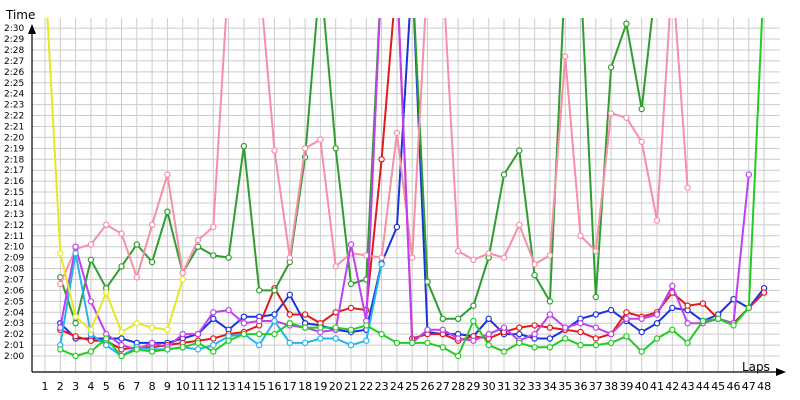  What do you see at coordinates (20, 15) in the screenshot?
I see `y-axis-title: Time` at bounding box center [20, 15].